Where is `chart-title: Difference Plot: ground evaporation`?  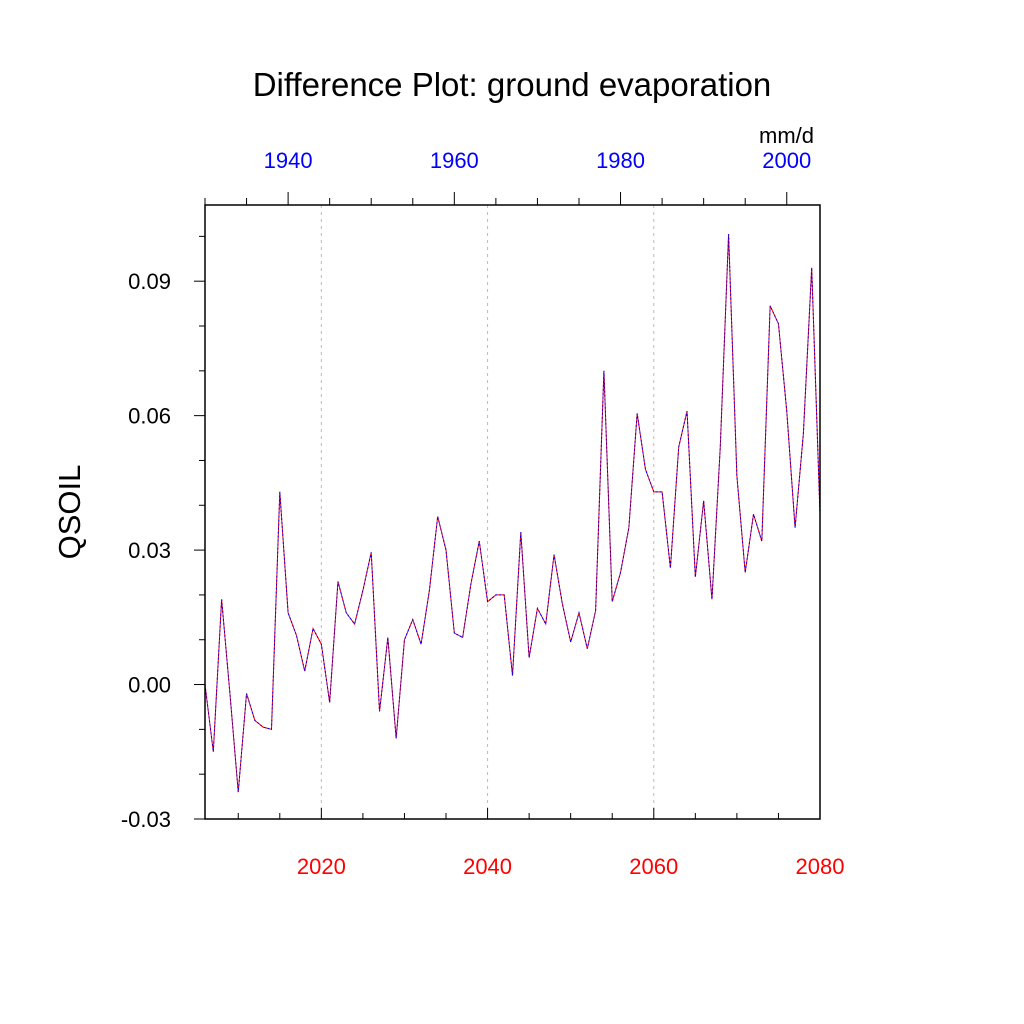
chart-title: Difference Plot: ground evaporation is located at coordinates (512, 84).